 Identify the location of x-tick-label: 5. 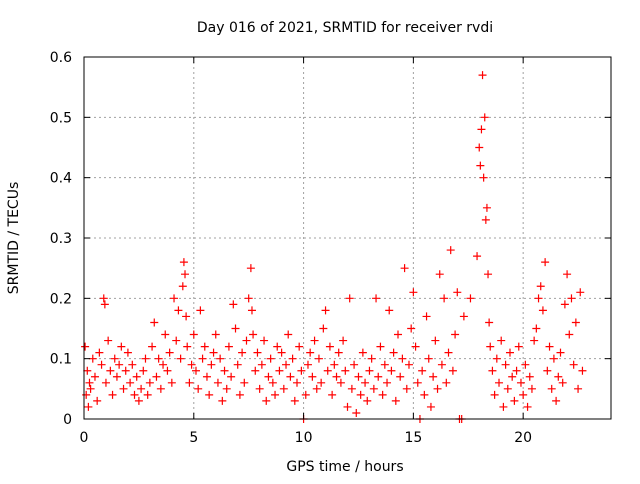
(193, 438).